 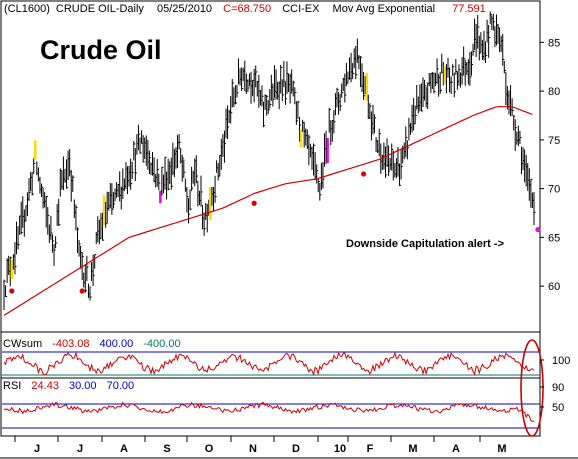 What do you see at coordinates (209, 449) in the screenshot?
I see `x-tick-label: O` at bounding box center [209, 449].